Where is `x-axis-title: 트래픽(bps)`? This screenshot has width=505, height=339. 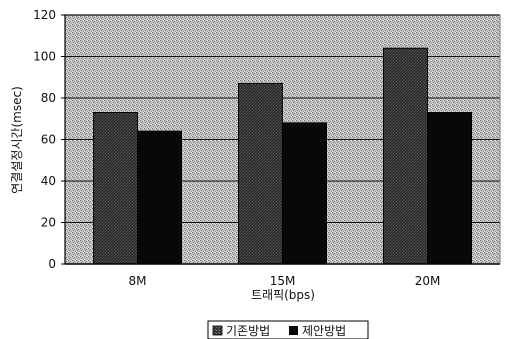 x-axis-title: 트래픽(bps) is located at coordinates (283, 295).